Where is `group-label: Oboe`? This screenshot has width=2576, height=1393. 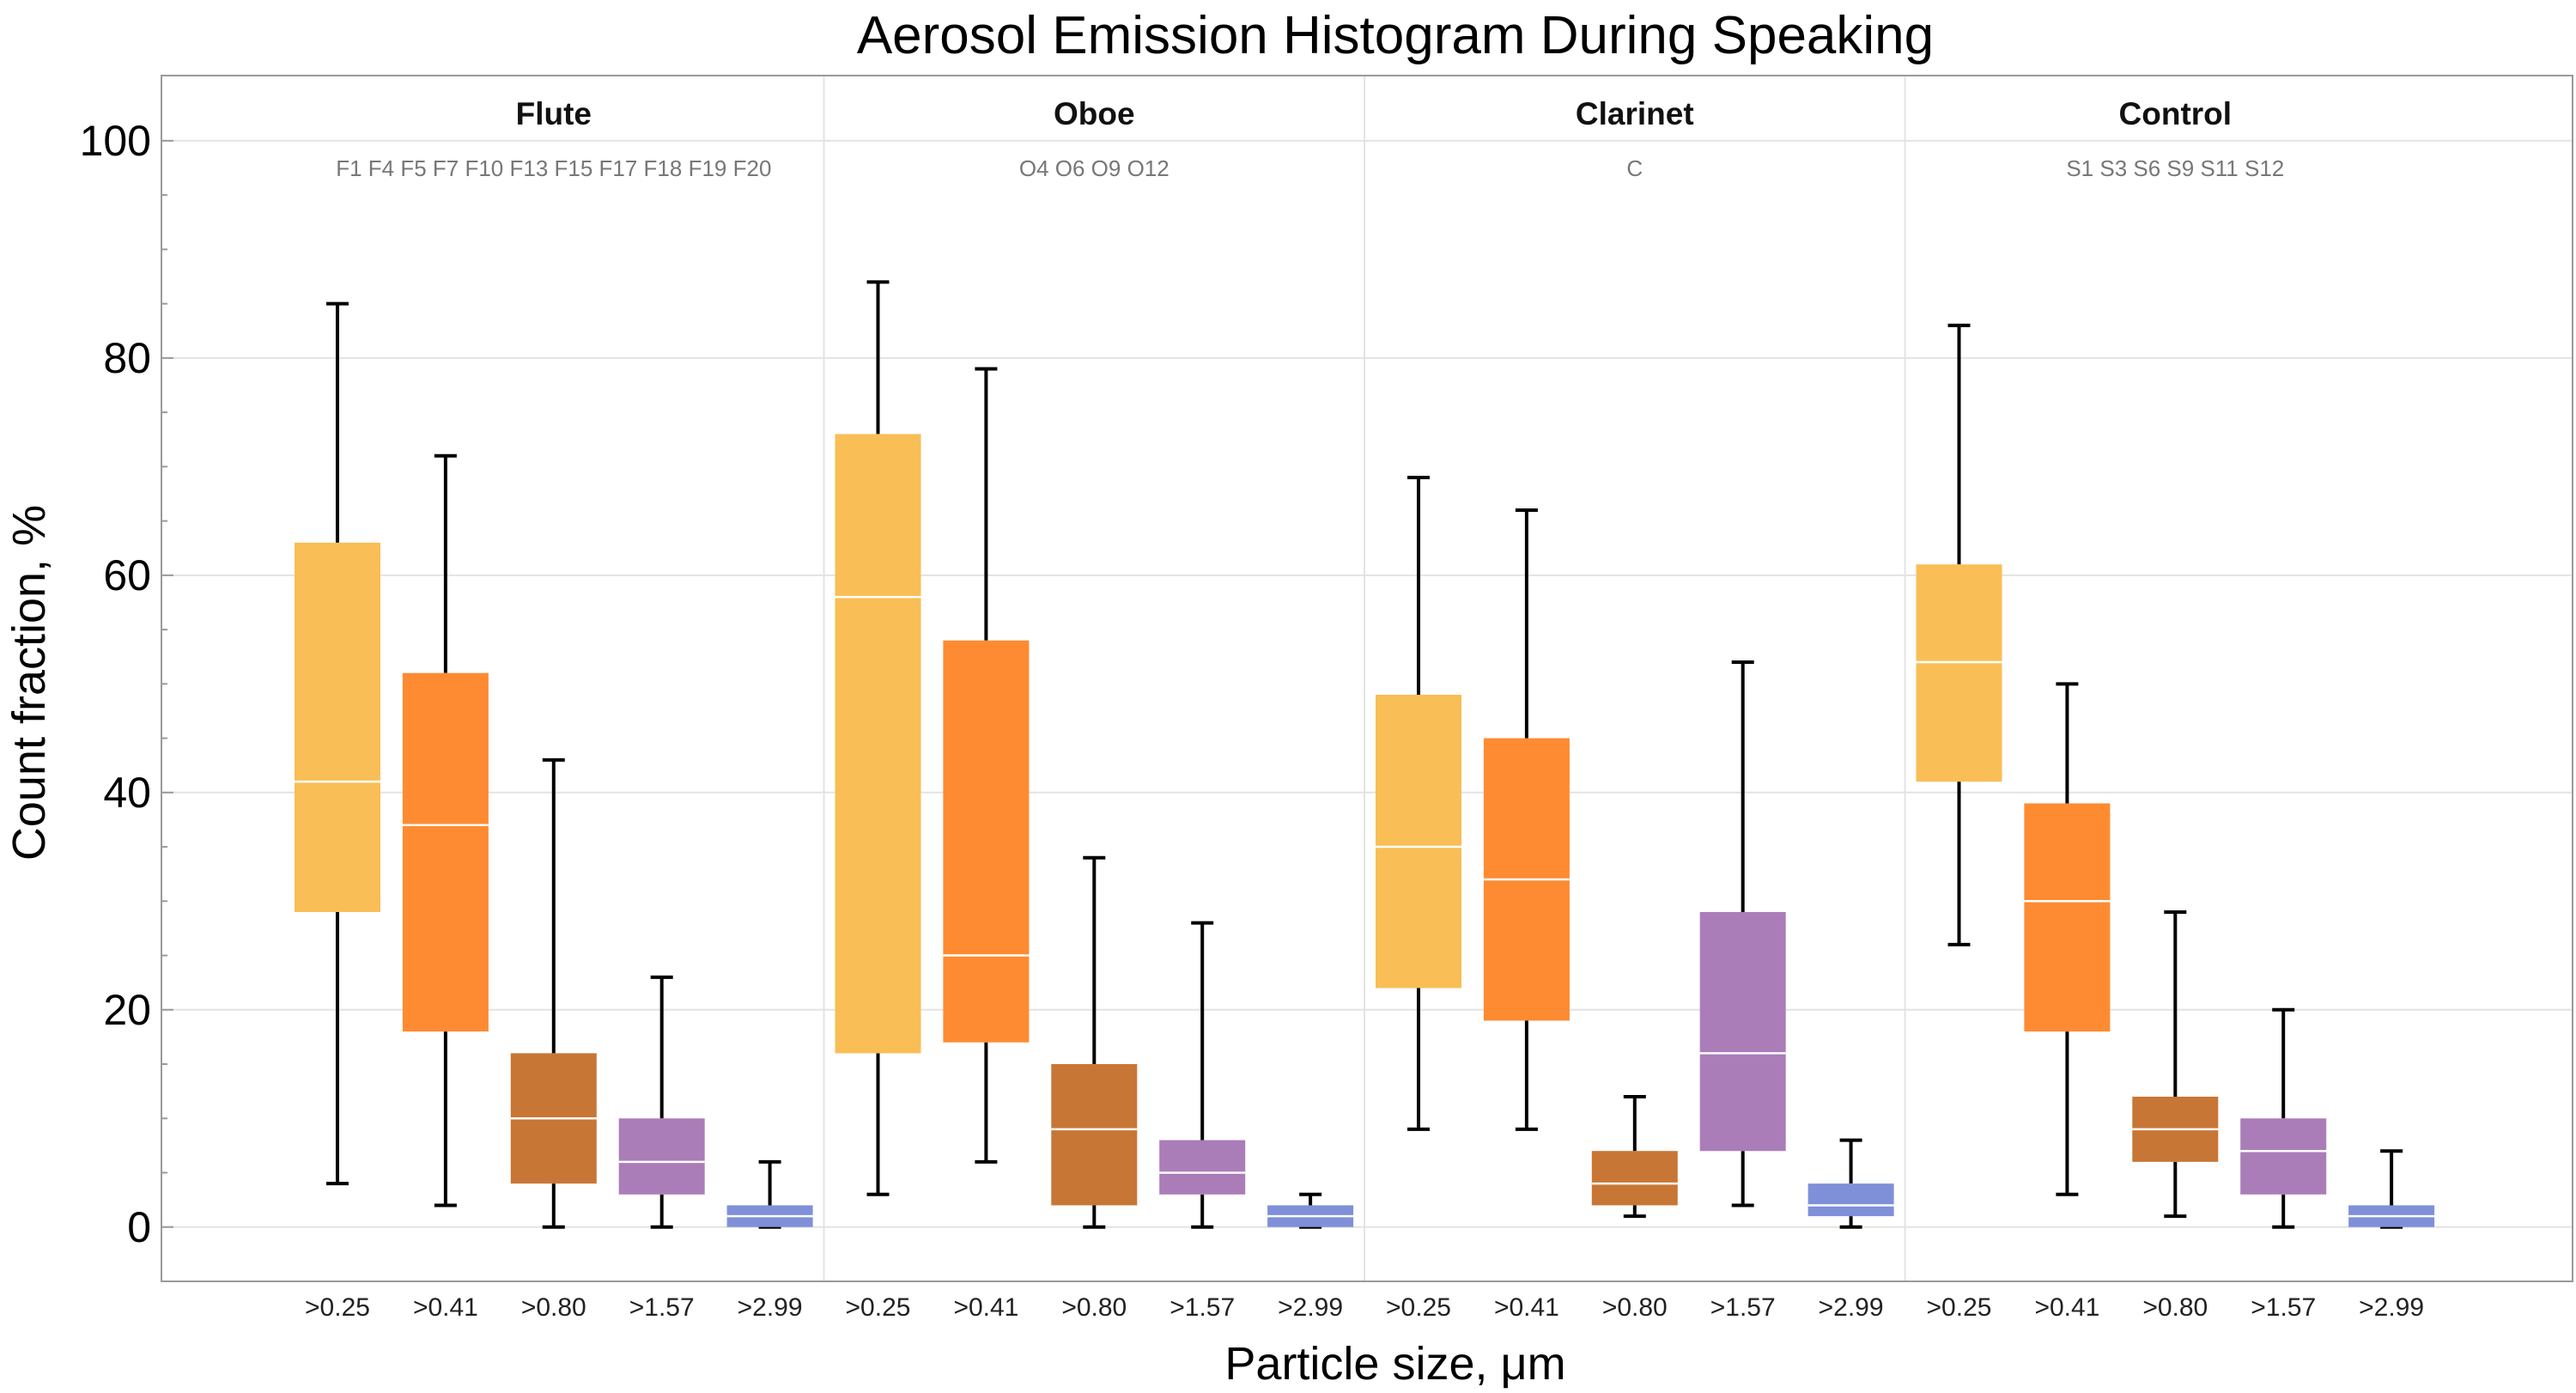 group-label: Oboe is located at coordinates (1094, 114).